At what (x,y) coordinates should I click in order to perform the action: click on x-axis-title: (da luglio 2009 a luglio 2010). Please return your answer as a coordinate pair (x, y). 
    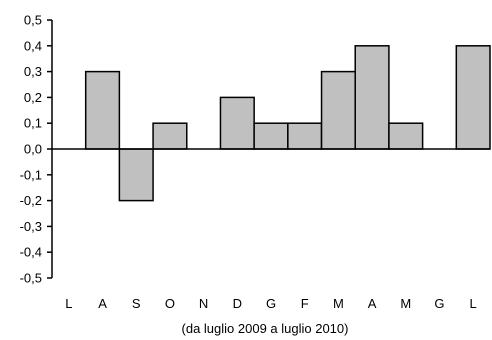
    Looking at the image, I should click on (265, 328).